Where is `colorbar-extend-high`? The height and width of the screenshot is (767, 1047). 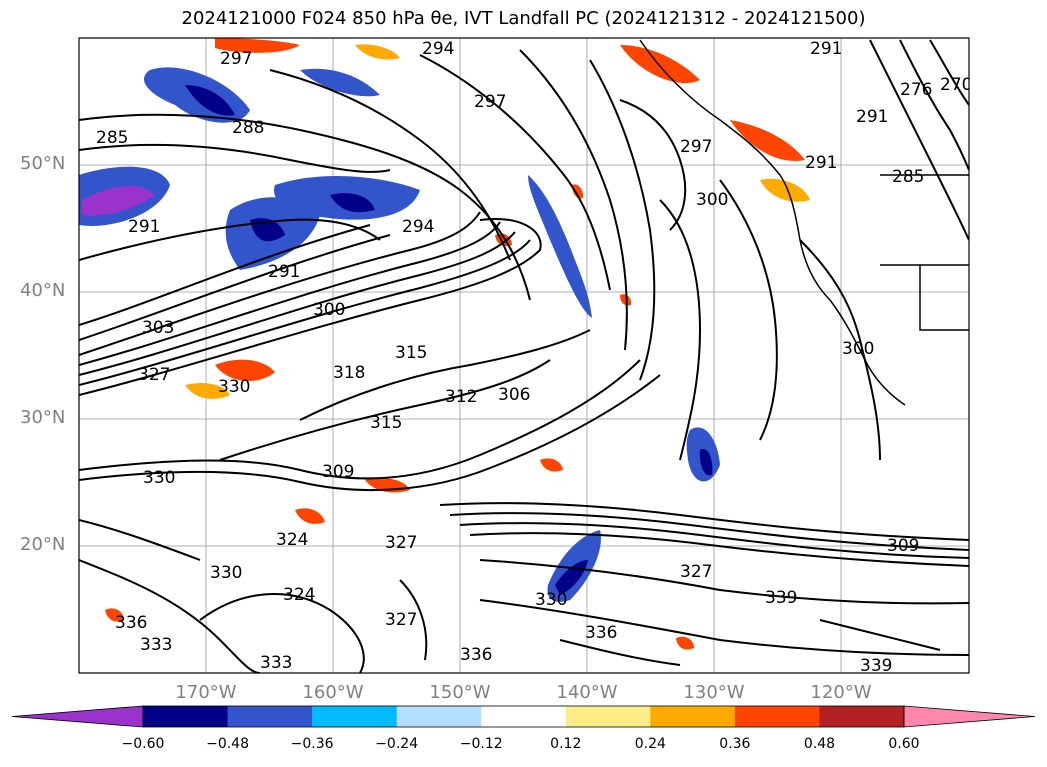
colorbar-extend-high is located at coordinates (969, 716).